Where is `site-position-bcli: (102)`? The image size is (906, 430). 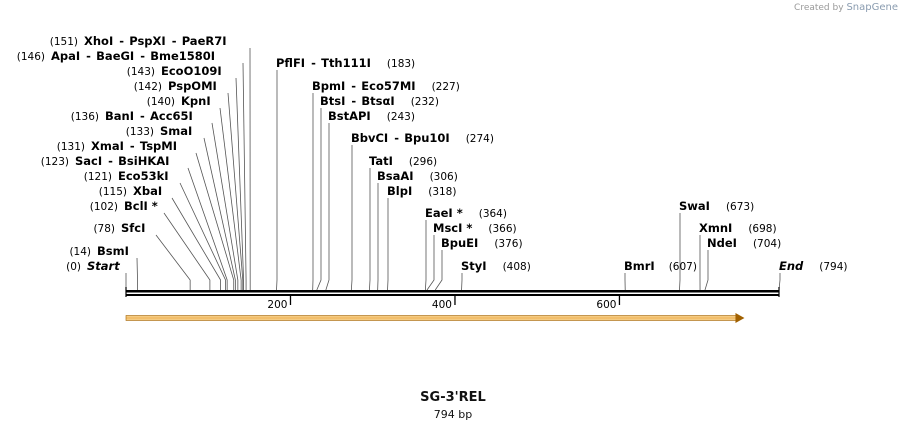
site-position-bcli: (102) is located at coordinates (104, 207).